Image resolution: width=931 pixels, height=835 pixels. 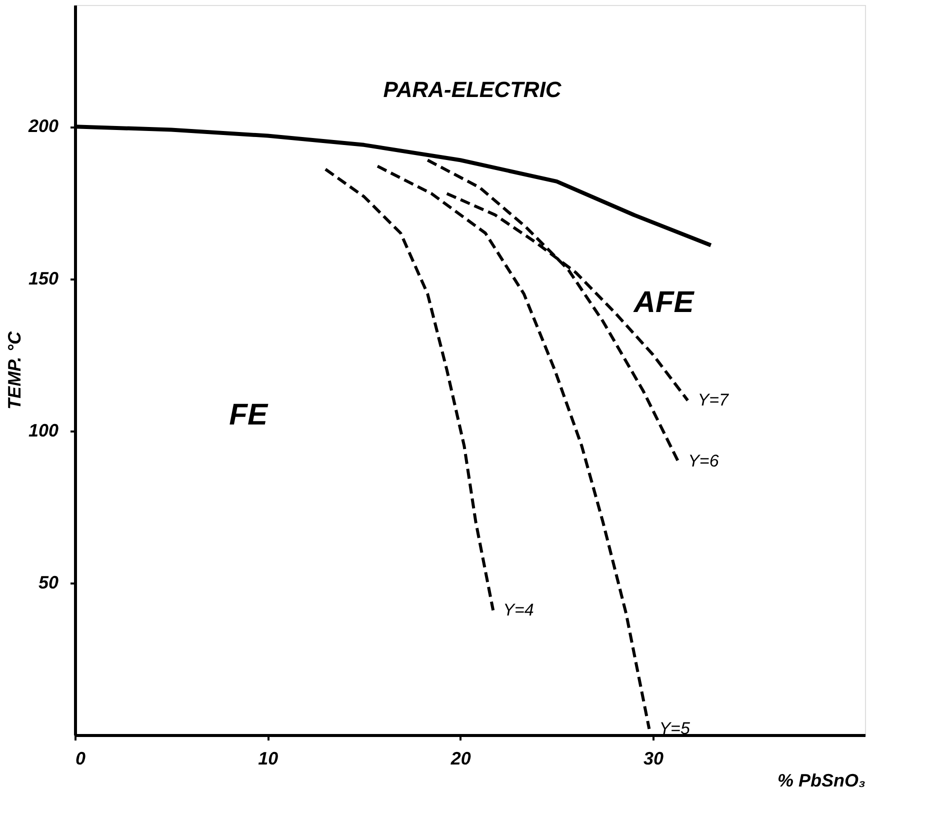 What do you see at coordinates (409, 390) in the screenshot?
I see `line-series` at bounding box center [409, 390].